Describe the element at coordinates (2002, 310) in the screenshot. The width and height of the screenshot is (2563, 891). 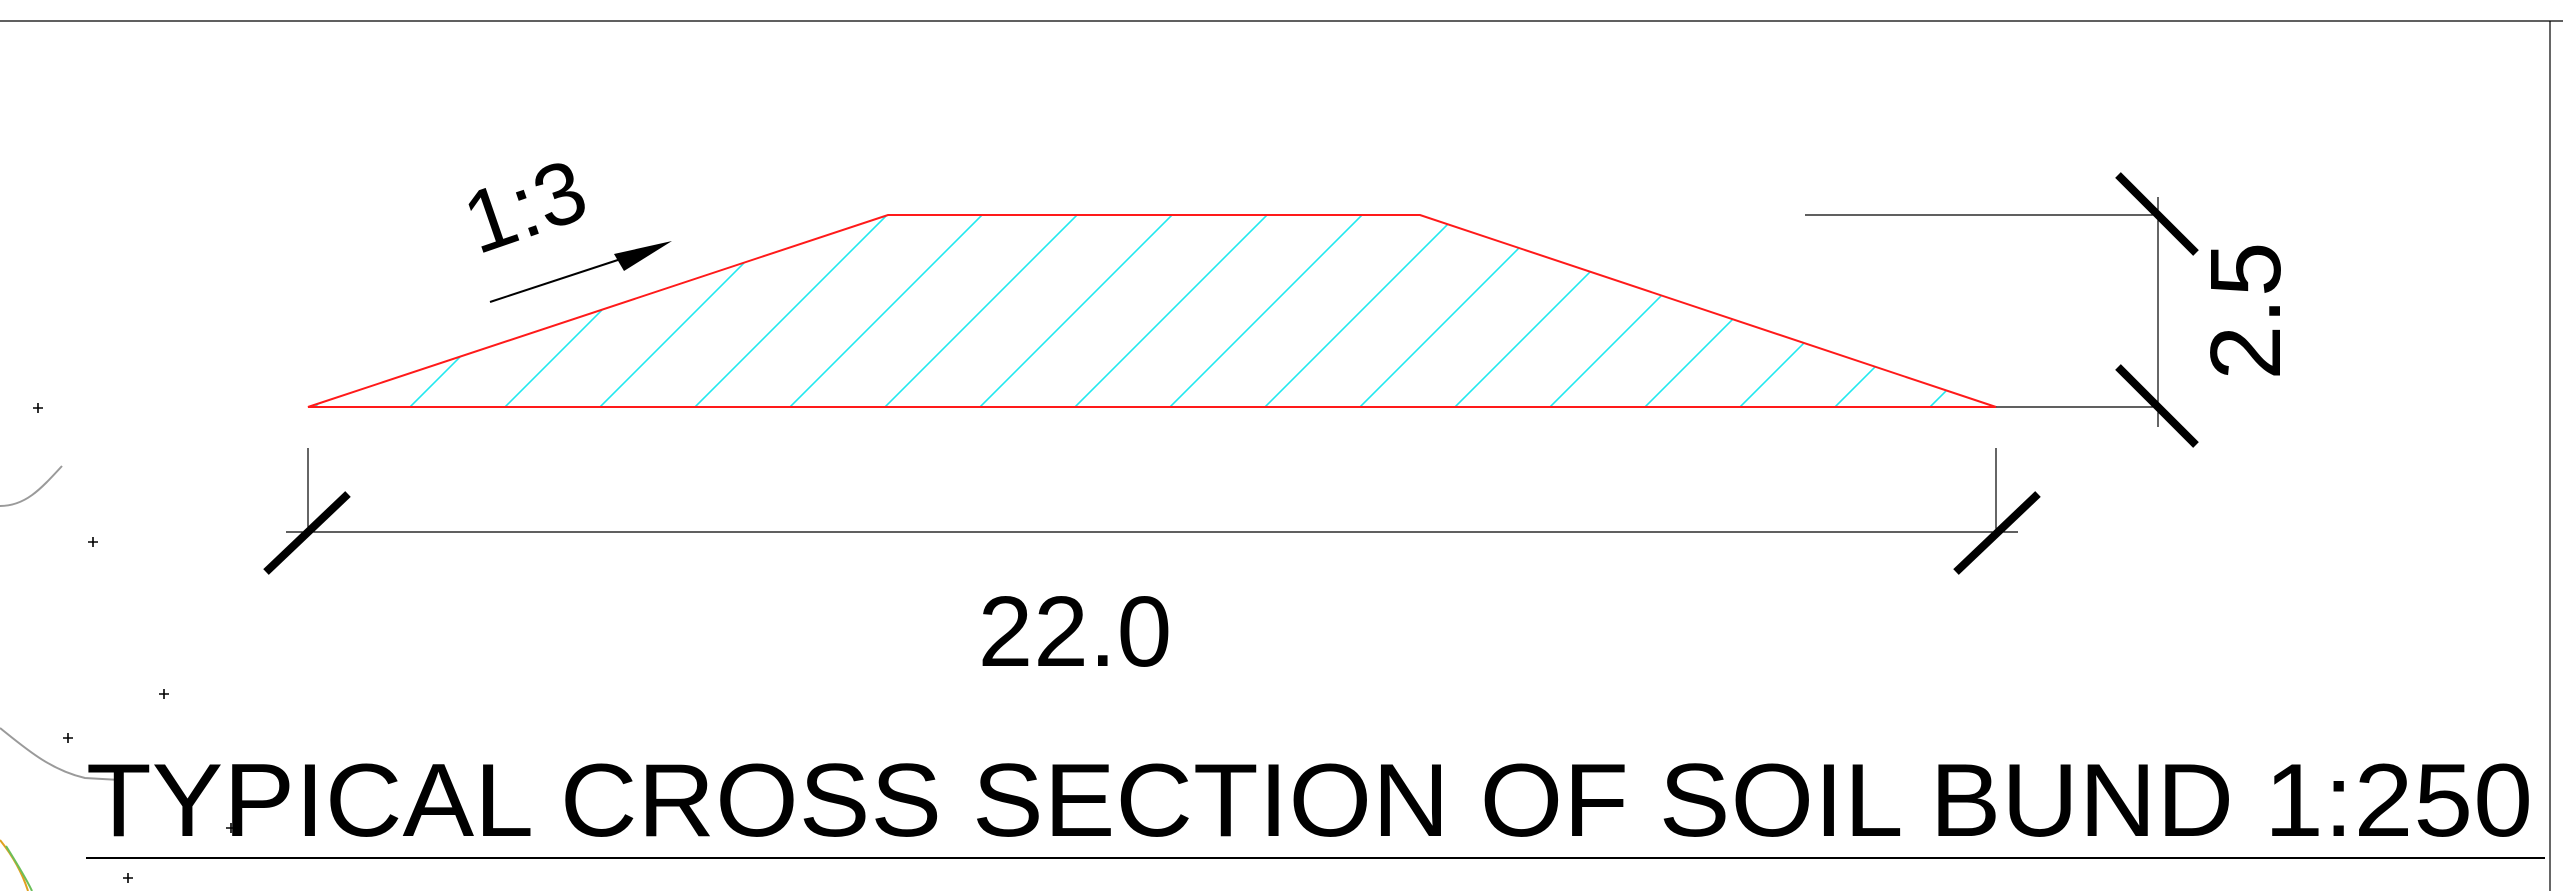
I see `height-dimension` at that location.